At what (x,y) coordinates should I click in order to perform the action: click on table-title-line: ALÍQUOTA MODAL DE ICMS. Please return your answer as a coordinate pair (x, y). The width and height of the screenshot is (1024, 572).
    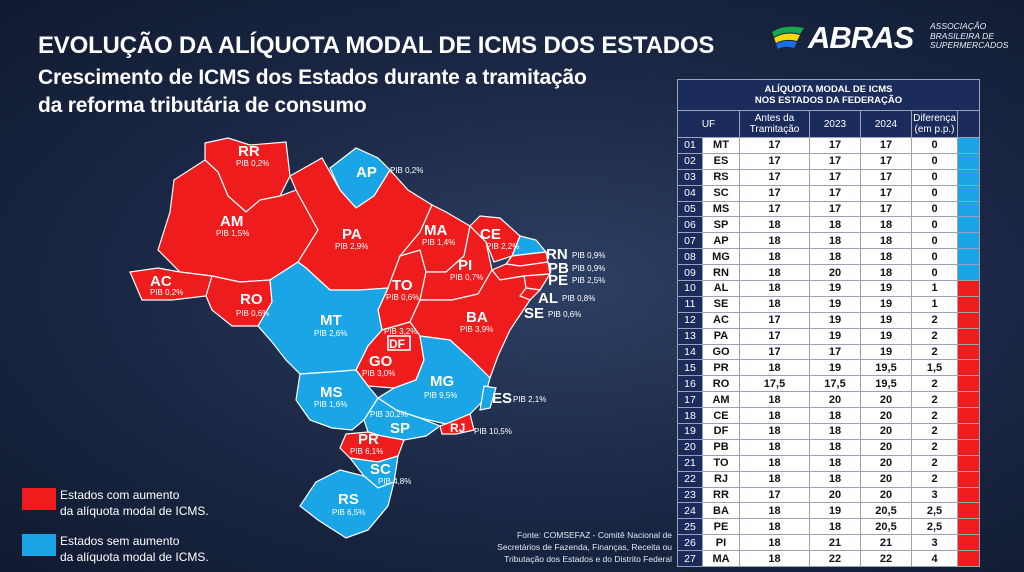
    Looking at the image, I should click on (828, 89).